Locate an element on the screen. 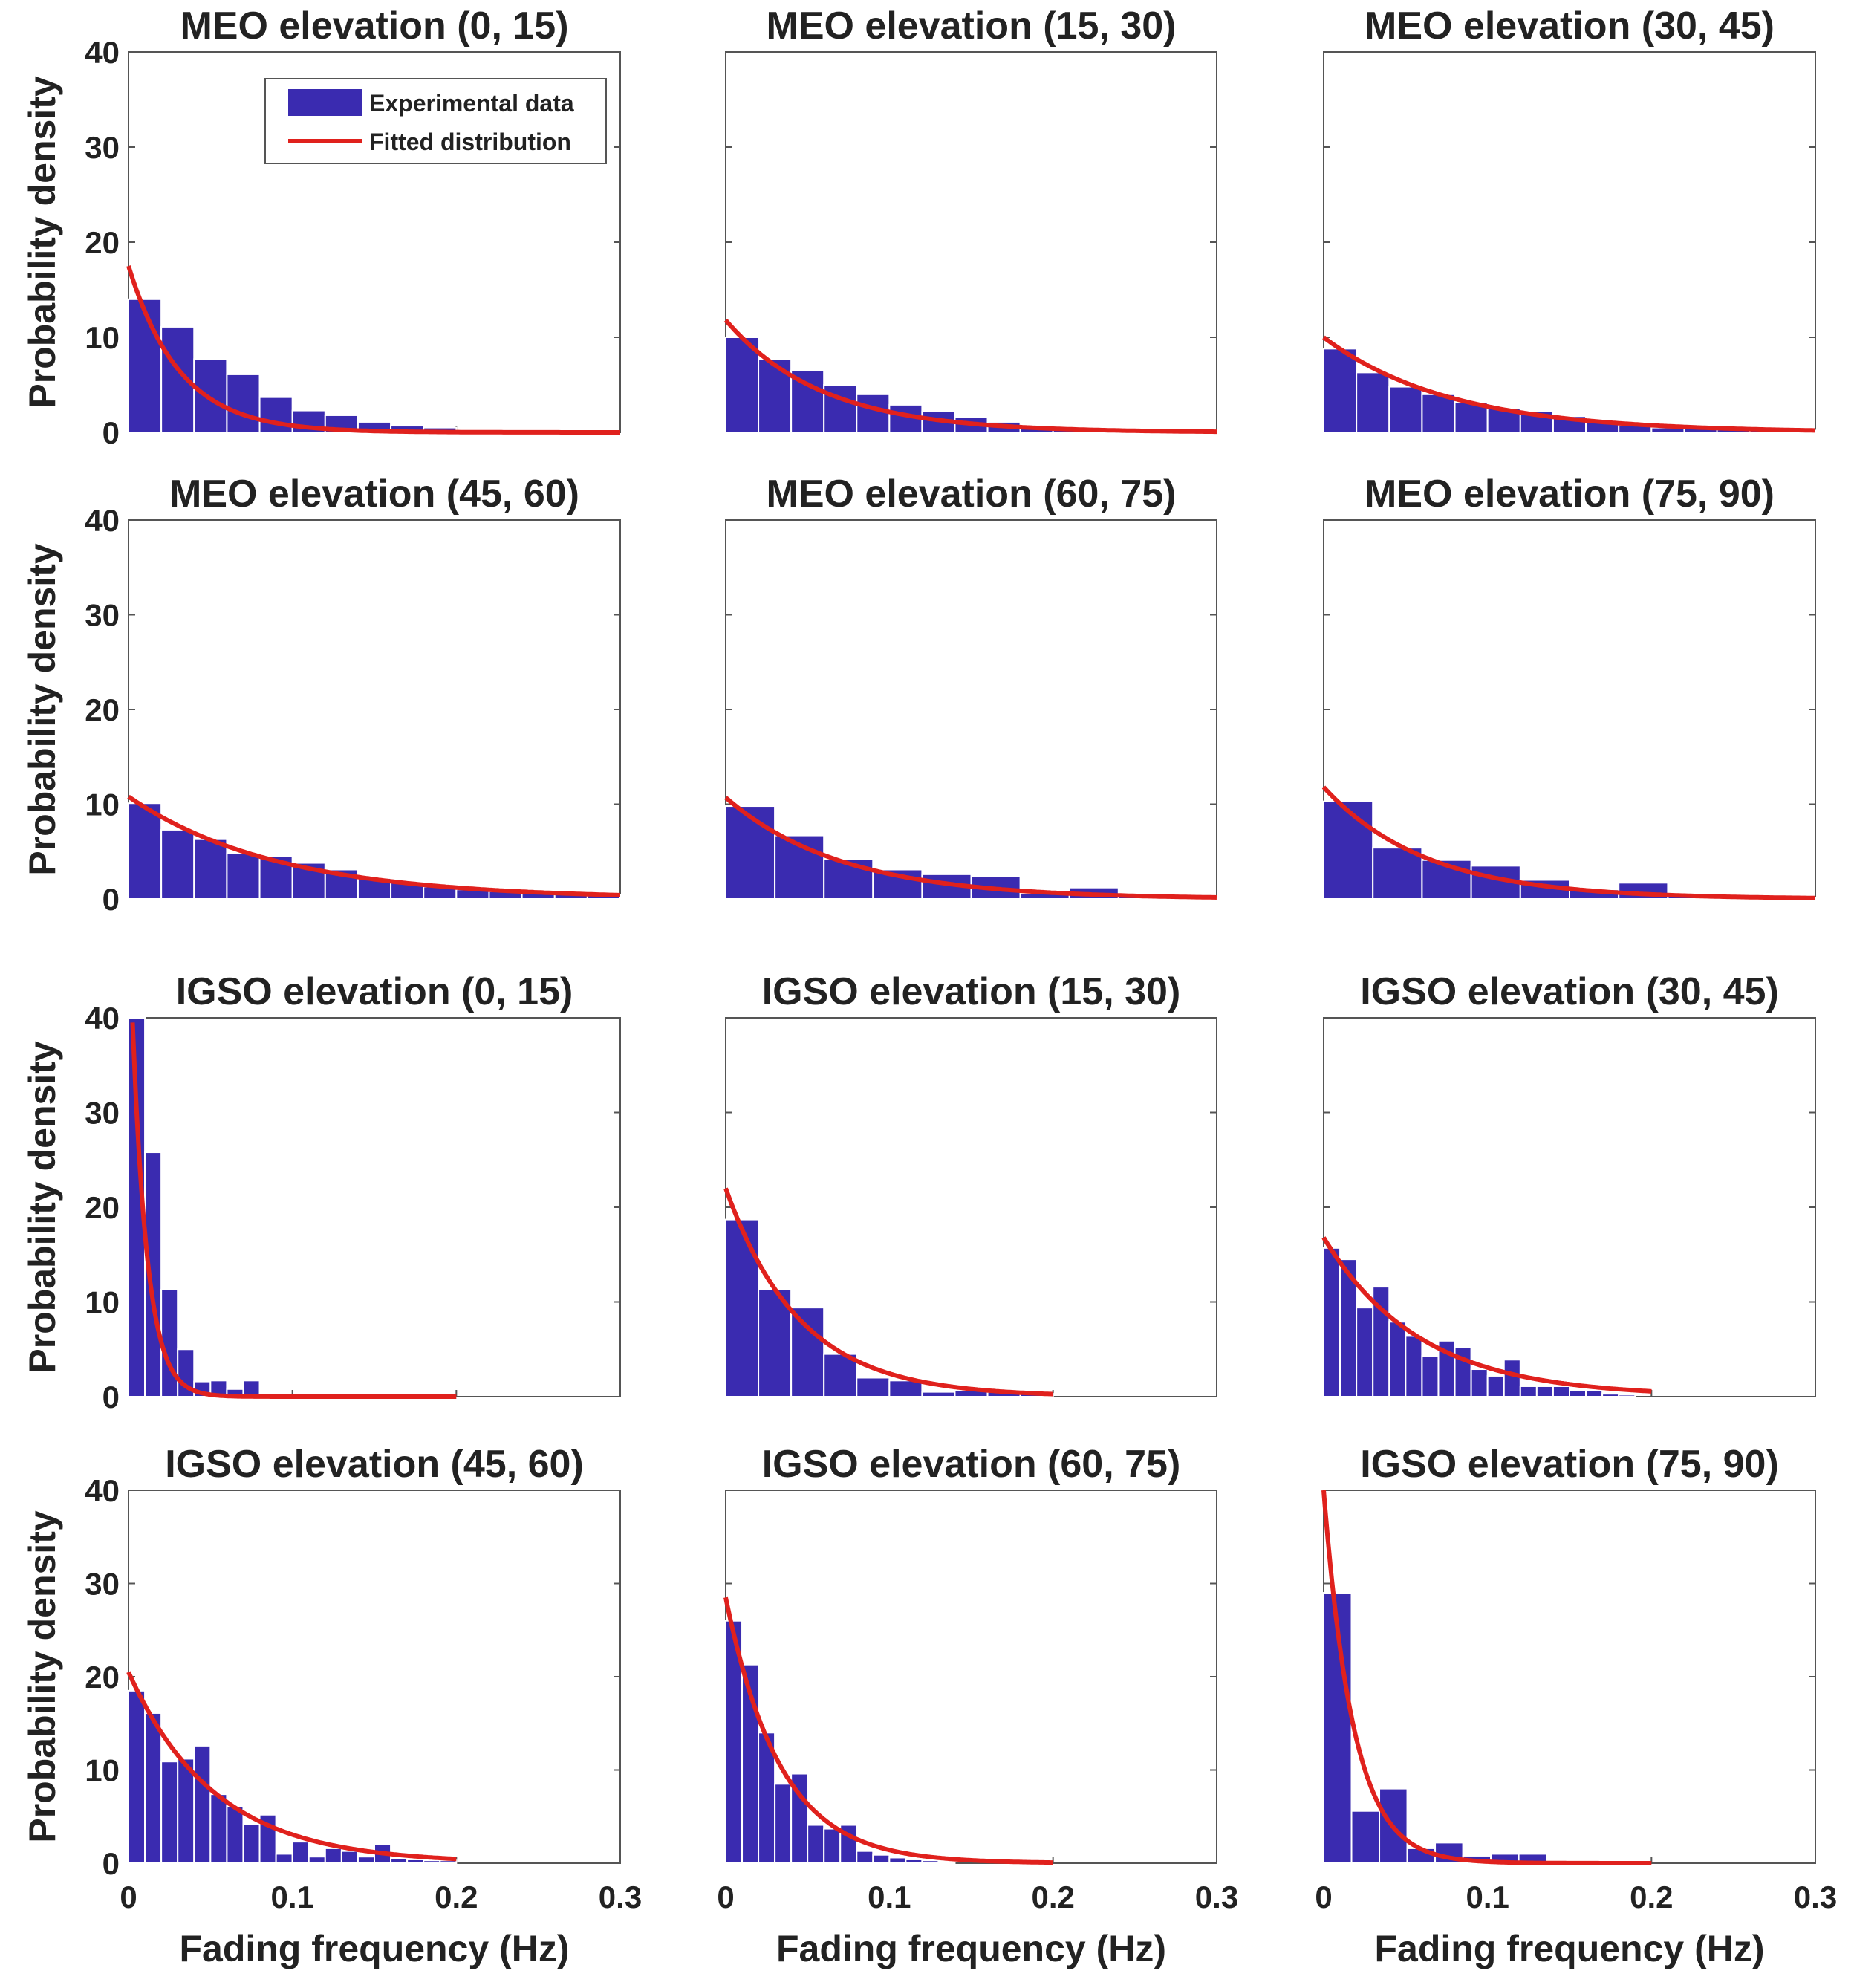  legend: Experimental data Fitted distribution is located at coordinates (436, 121).